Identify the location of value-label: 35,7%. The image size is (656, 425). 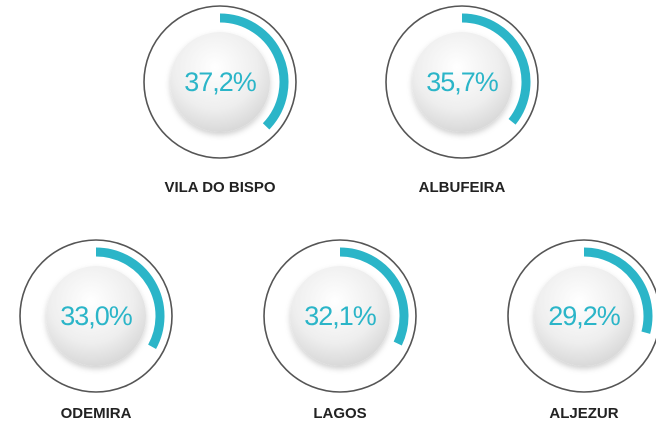
(462, 82).